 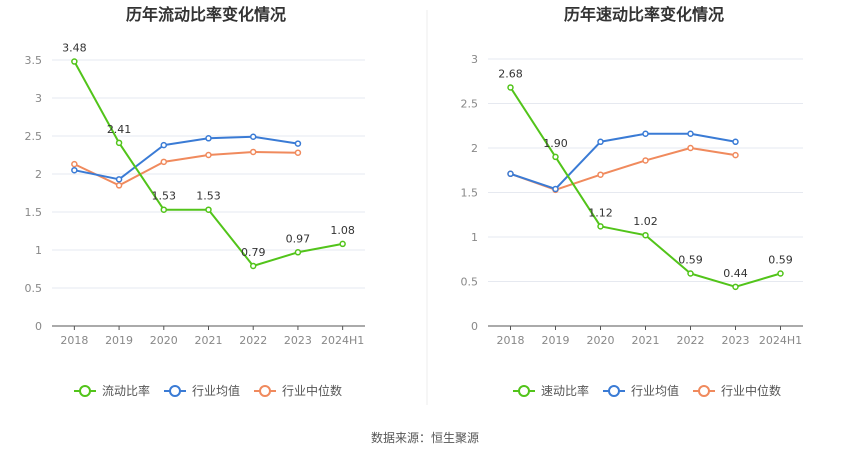 I want to click on data-label: 1.12, so click(x=600, y=212).